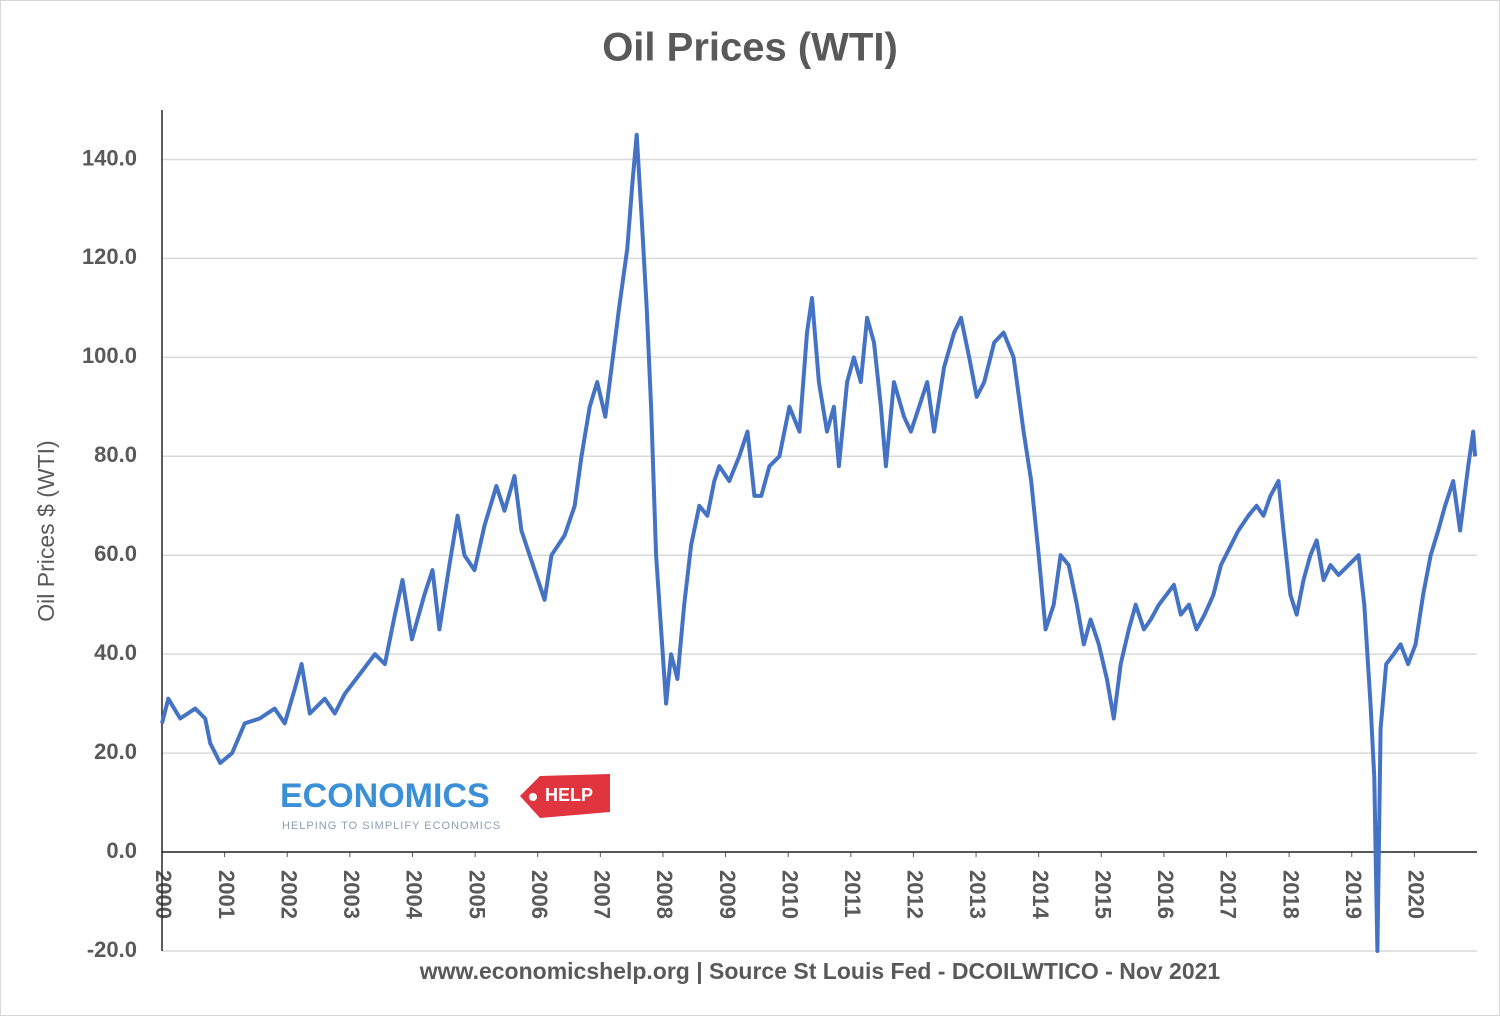 The height and width of the screenshot is (1016, 1500). I want to click on logo-tag: HELP, so click(569, 795).